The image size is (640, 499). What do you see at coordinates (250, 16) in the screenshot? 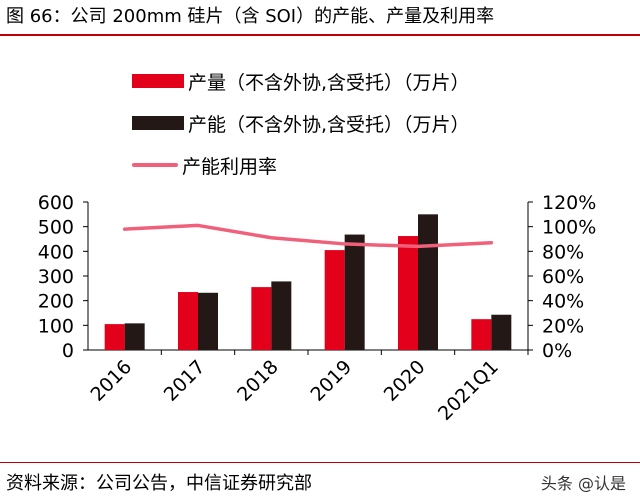
I see `chart-title: 图 66：公司 200mm 硅片（含 SOI）的产能、产量及利用率` at bounding box center [250, 16].